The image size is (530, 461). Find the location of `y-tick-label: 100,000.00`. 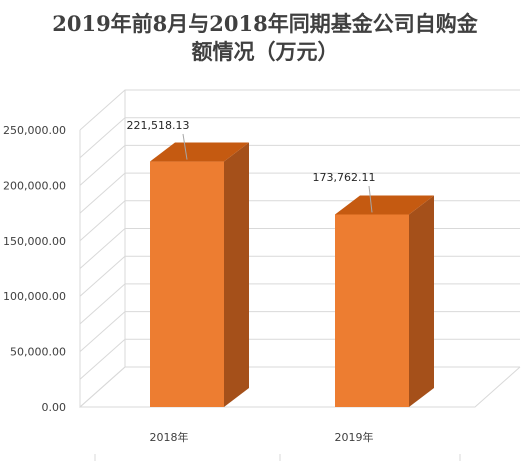

y-tick-label: 100,000.00 is located at coordinates (34, 296).